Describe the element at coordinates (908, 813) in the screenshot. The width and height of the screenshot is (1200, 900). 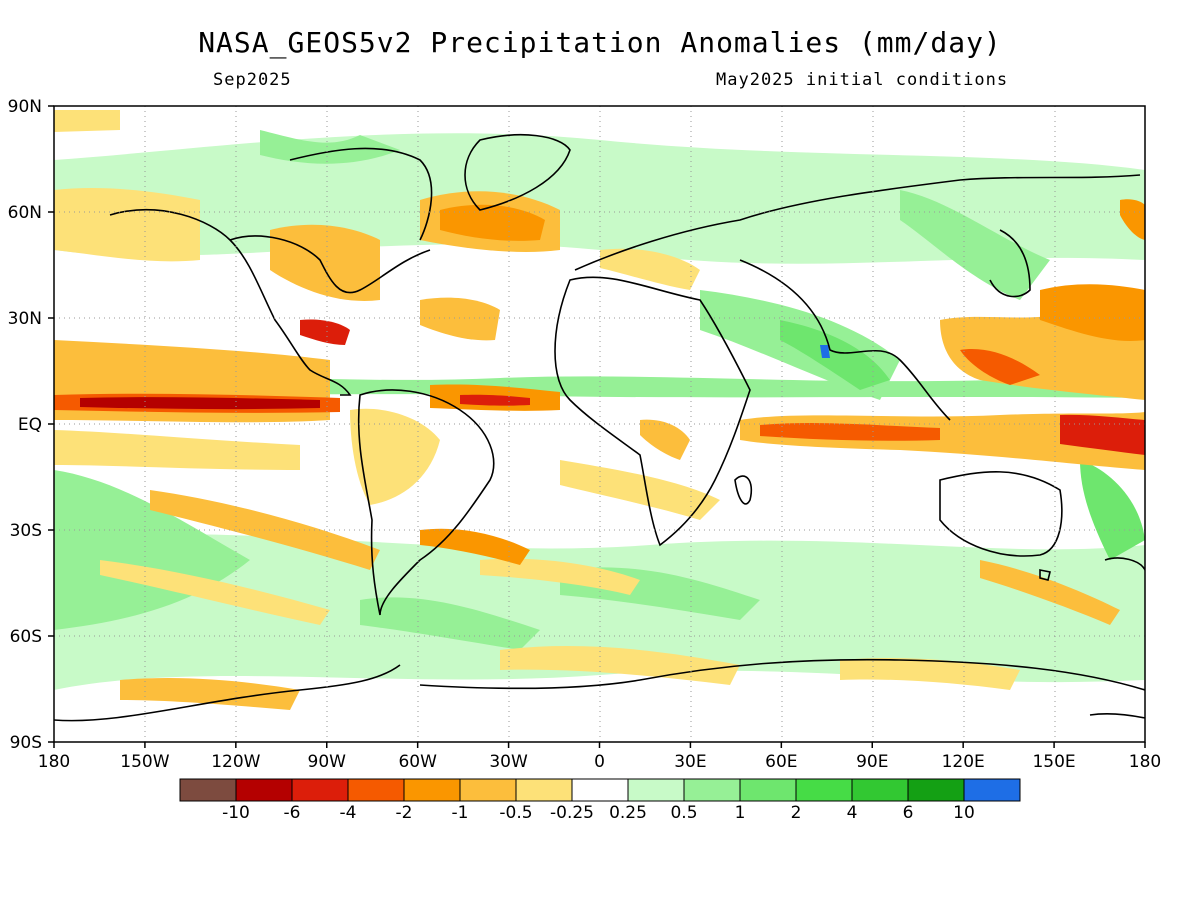
I see `colorbar-label: 6` at that location.